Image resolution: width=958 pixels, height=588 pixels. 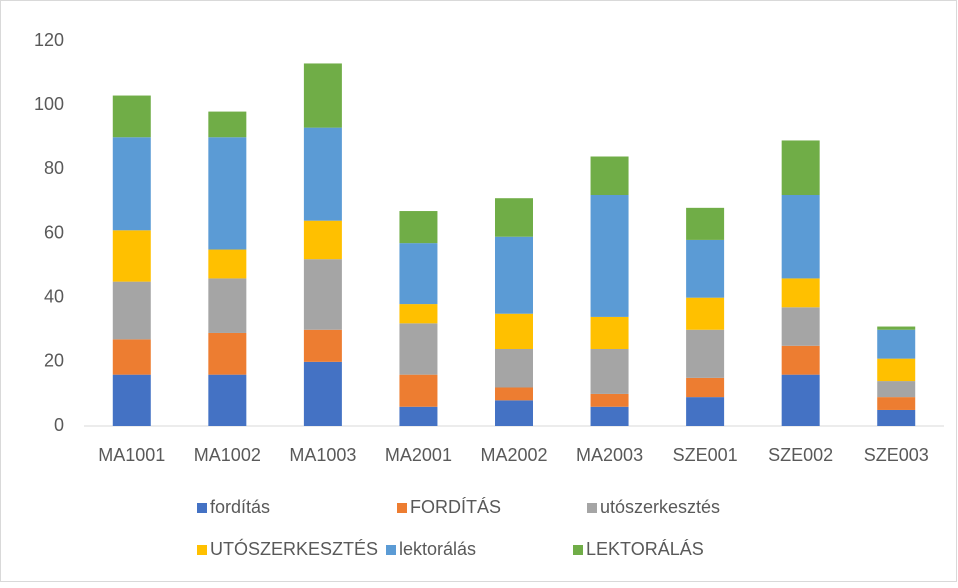 I want to click on x-tick-label: MA1002, so click(x=227, y=455).